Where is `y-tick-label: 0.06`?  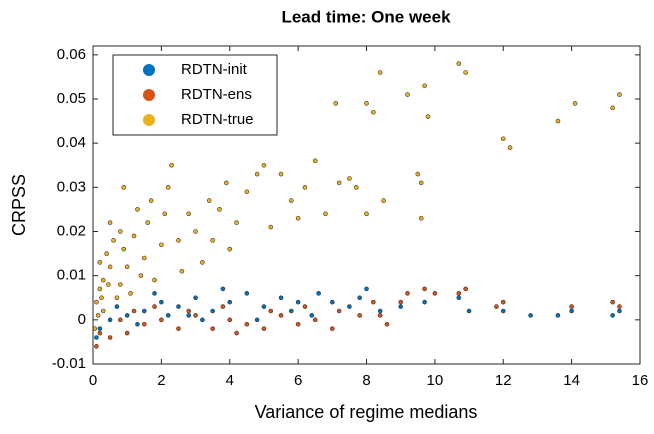
y-tick-label: 0.06 is located at coordinates (71, 54).